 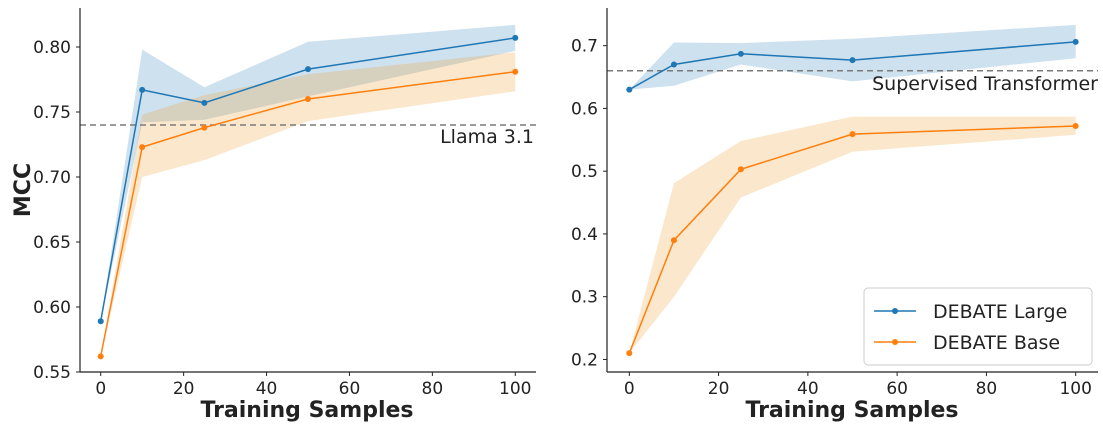 What do you see at coordinates (1075, 389) in the screenshot?
I see `right-x-tick-label: 100` at bounding box center [1075, 389].